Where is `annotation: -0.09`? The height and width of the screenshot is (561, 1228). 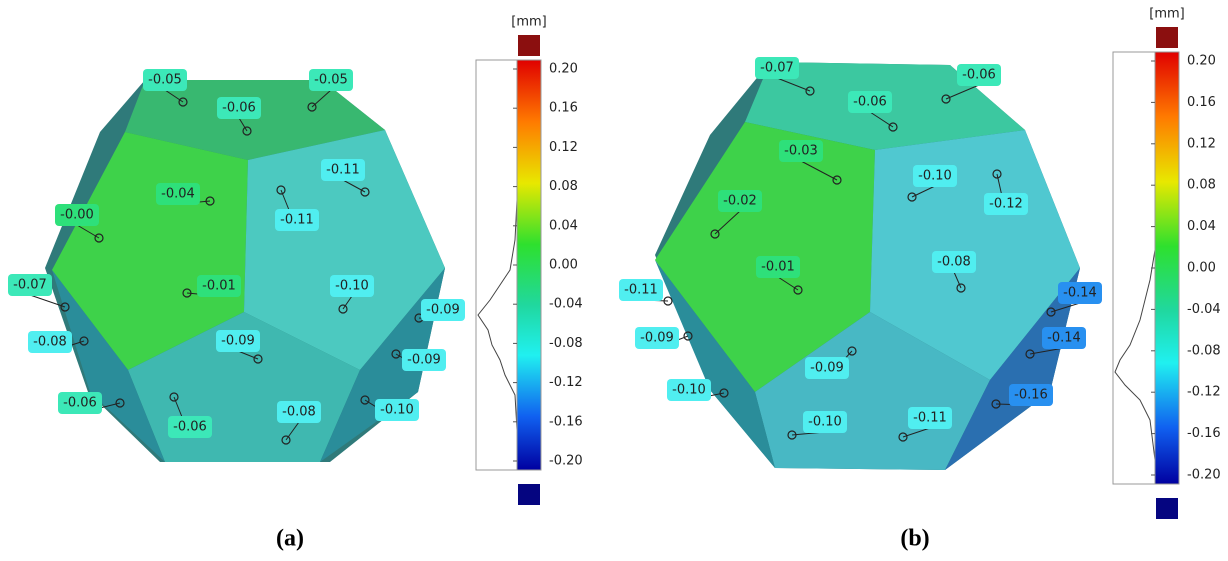 annotation: -0.09 is located at coordinates (239, 347).